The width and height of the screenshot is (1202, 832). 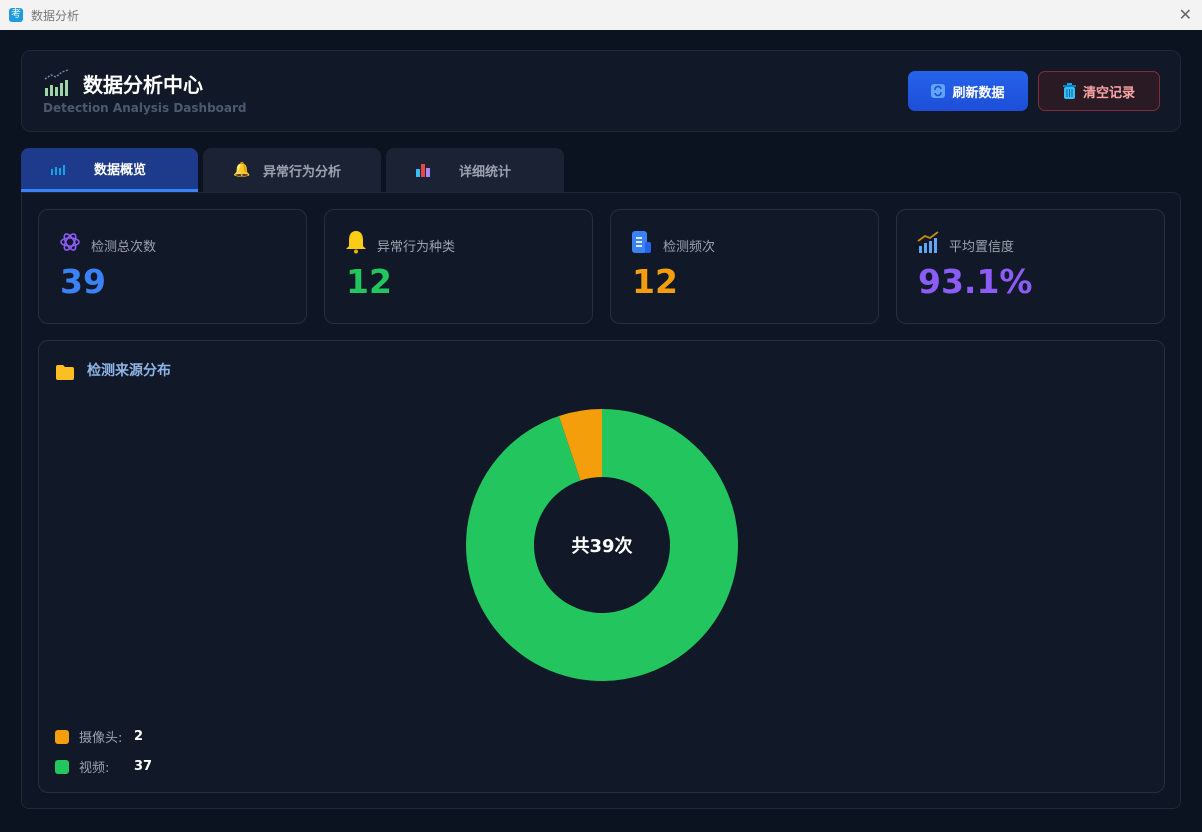 I want to click on stat-label: 异常行为种类, so click(x=416, y=247).